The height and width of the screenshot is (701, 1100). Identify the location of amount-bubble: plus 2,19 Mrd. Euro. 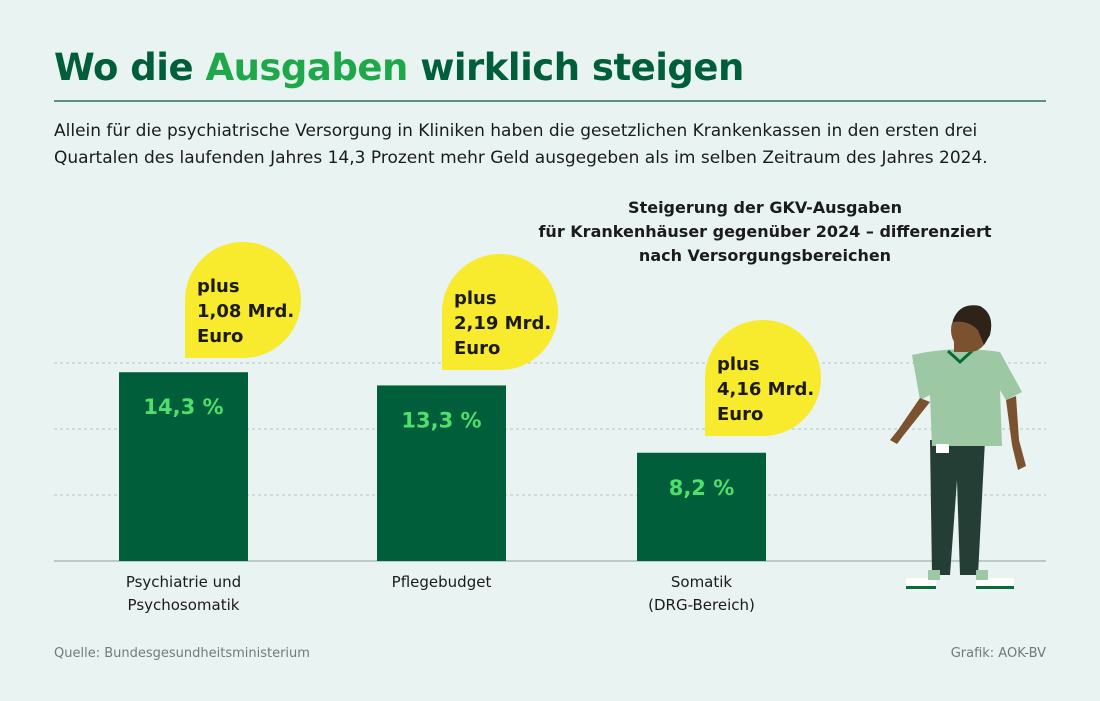
(500, 312).